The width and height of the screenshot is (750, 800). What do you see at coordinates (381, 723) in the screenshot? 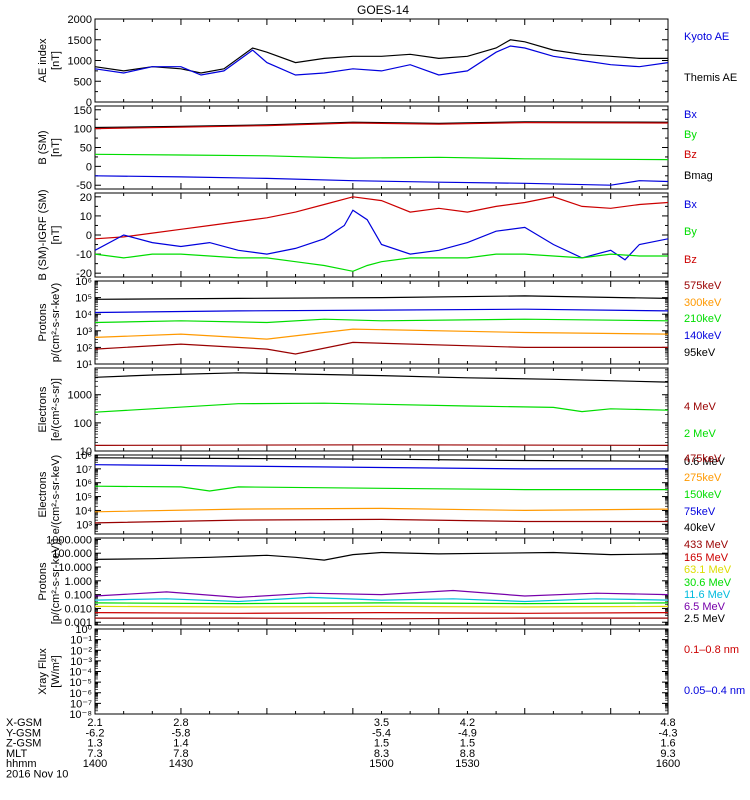
I see `x-row-value: 3.5` at bounding box center [381, 723].